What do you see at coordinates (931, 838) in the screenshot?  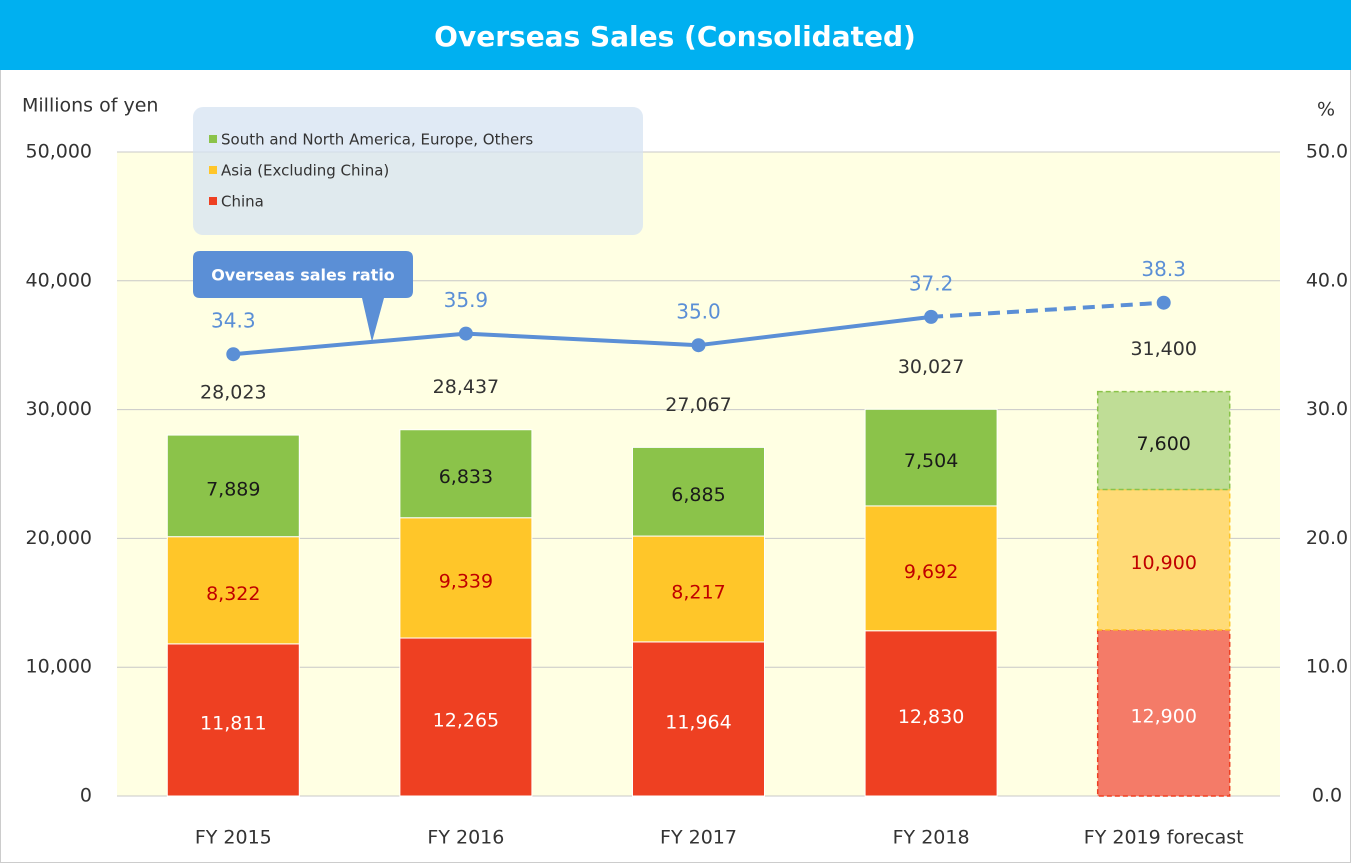 I see `x-tick-label: FY 2018` at bounding box center [931, 838].